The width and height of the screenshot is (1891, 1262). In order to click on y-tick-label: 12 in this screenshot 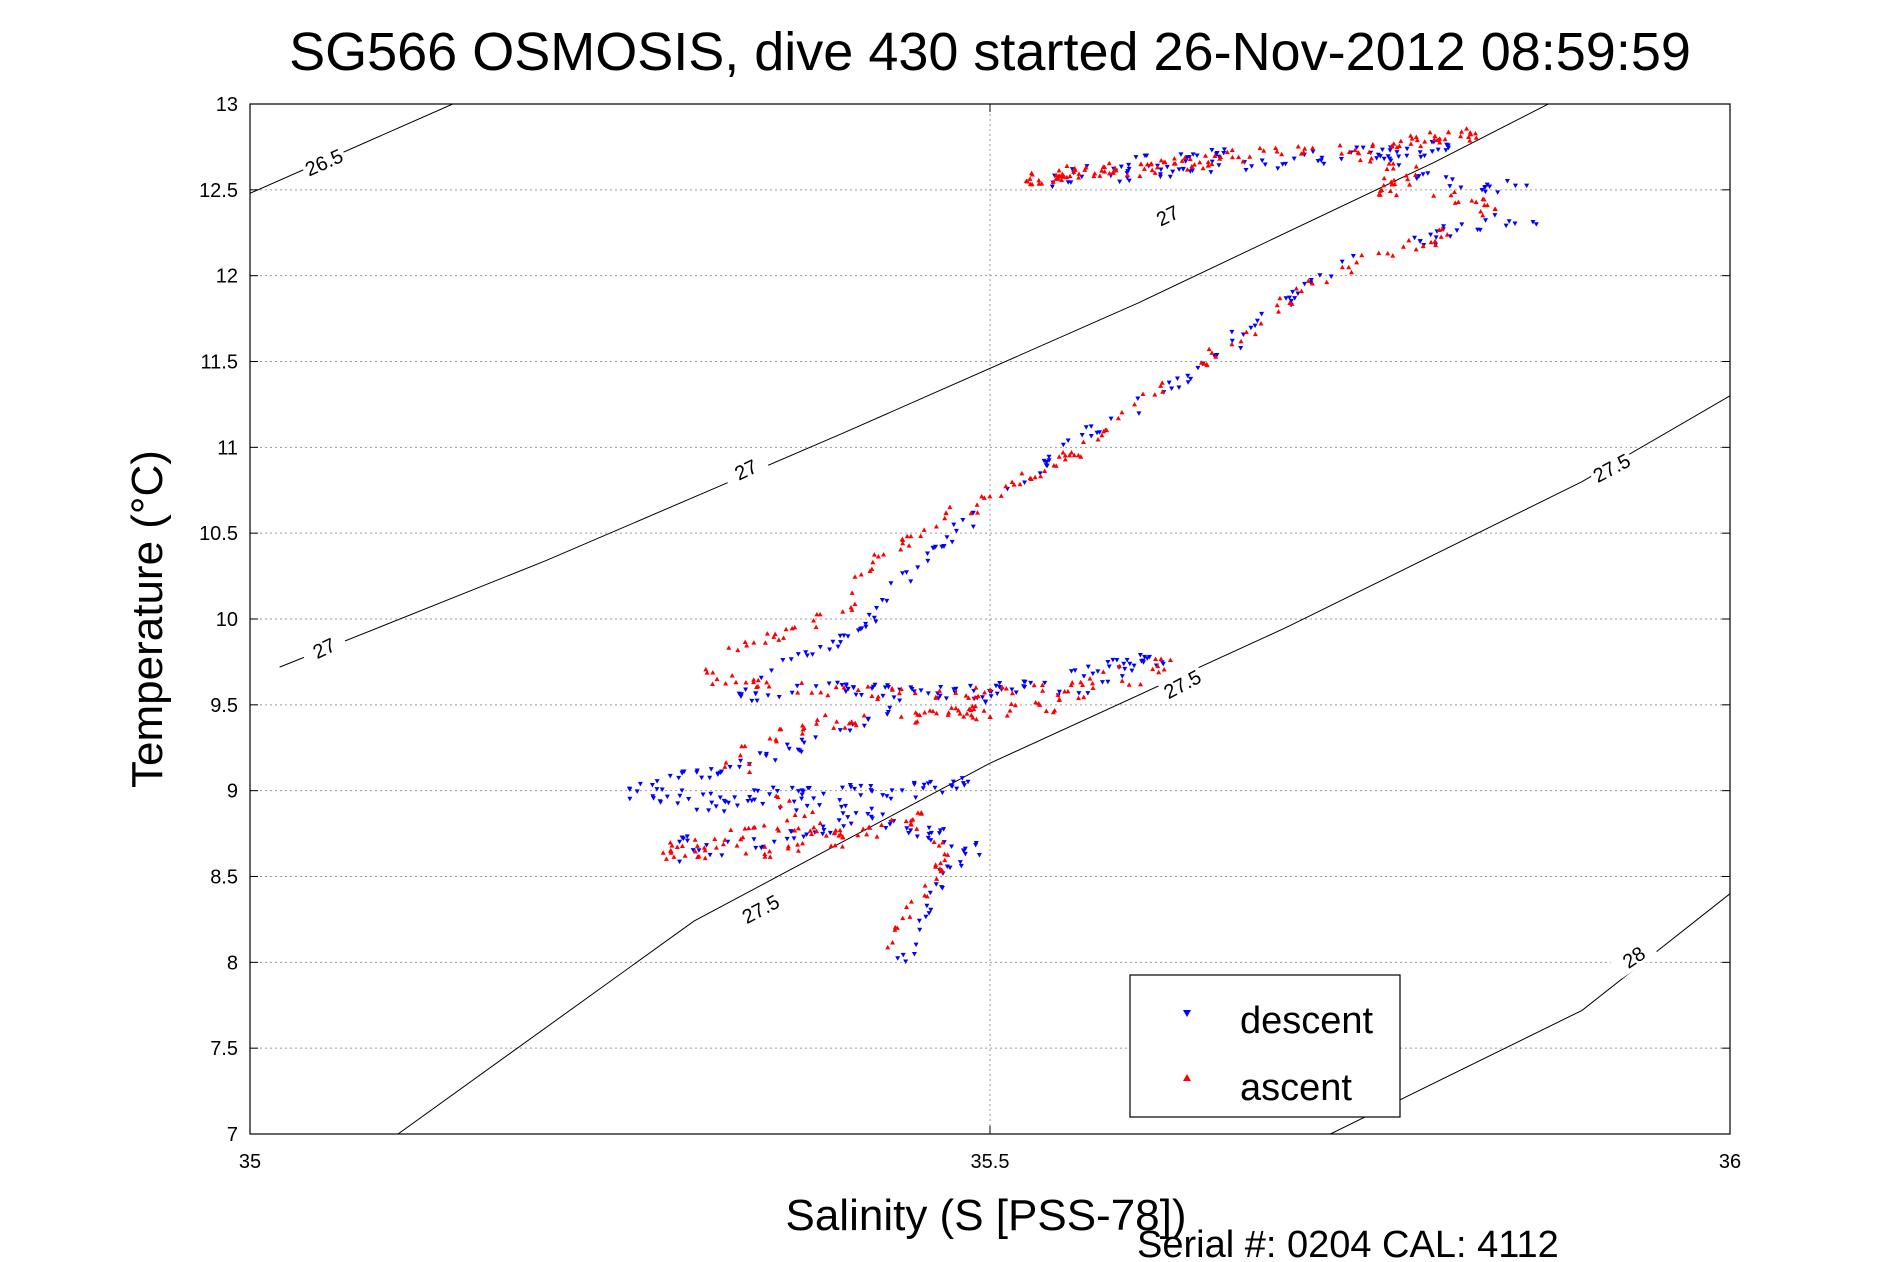, I will do `click(227, 277)`.